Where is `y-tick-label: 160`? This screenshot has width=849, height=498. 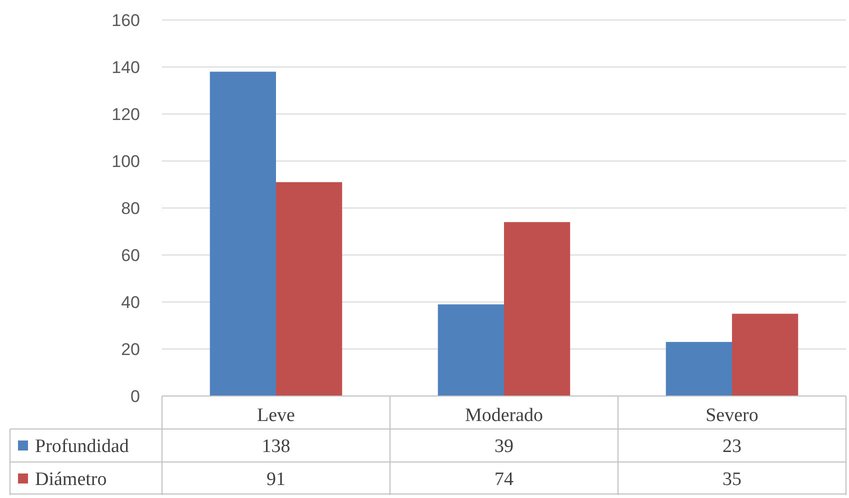
y-tick-label: 160 is located at coordinates (126, 20).